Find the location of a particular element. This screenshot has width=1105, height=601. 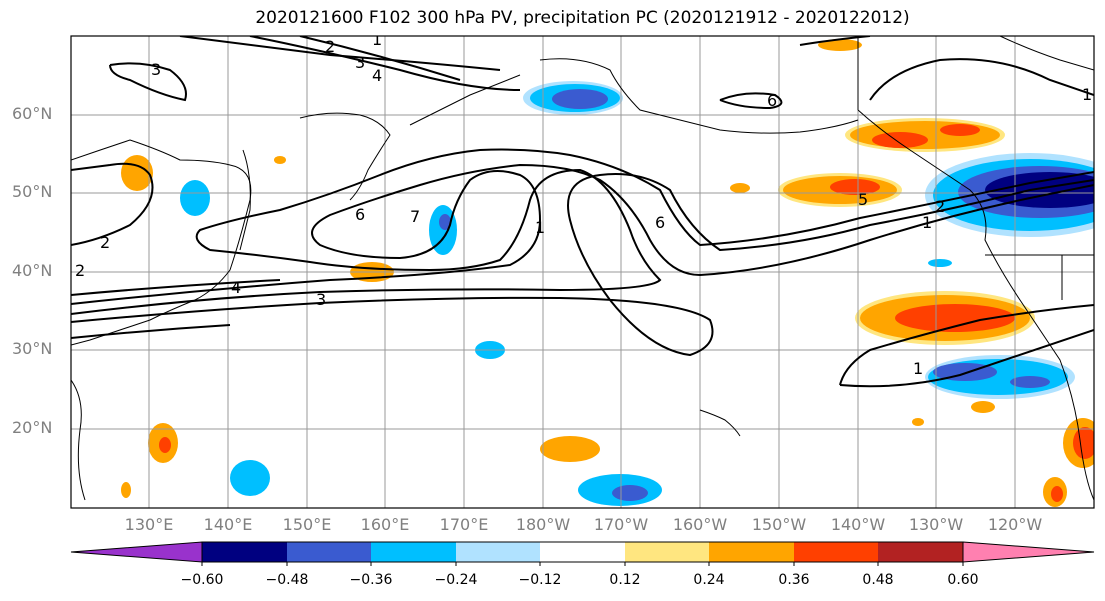

colorbar-tick-label: 0.60 is located at coordinates (963, 580).